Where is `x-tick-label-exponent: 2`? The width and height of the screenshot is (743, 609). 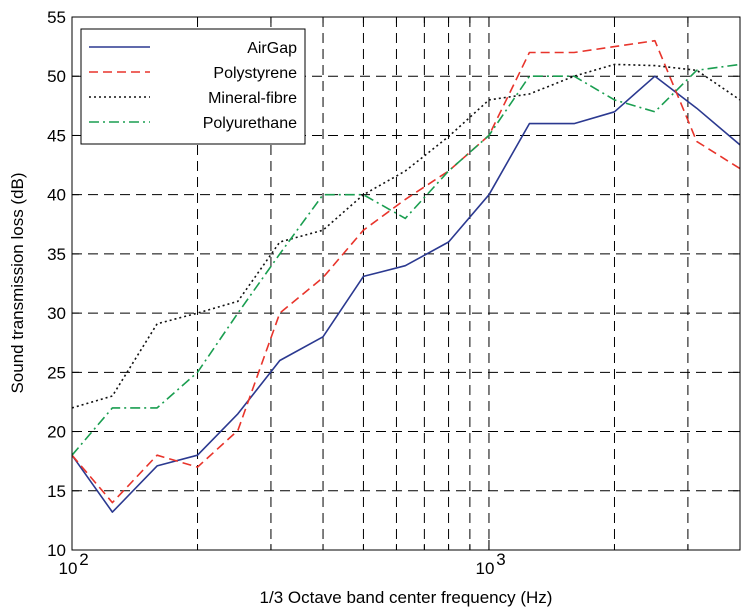 x-tick-label-exponent: 2 is located at coordinates (83, 559).